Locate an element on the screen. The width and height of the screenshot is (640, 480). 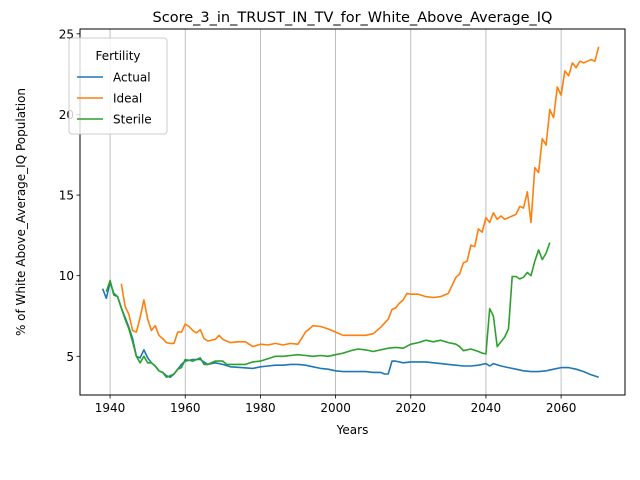
x-tick-label: 1980 is located at coordinates (260, 408).